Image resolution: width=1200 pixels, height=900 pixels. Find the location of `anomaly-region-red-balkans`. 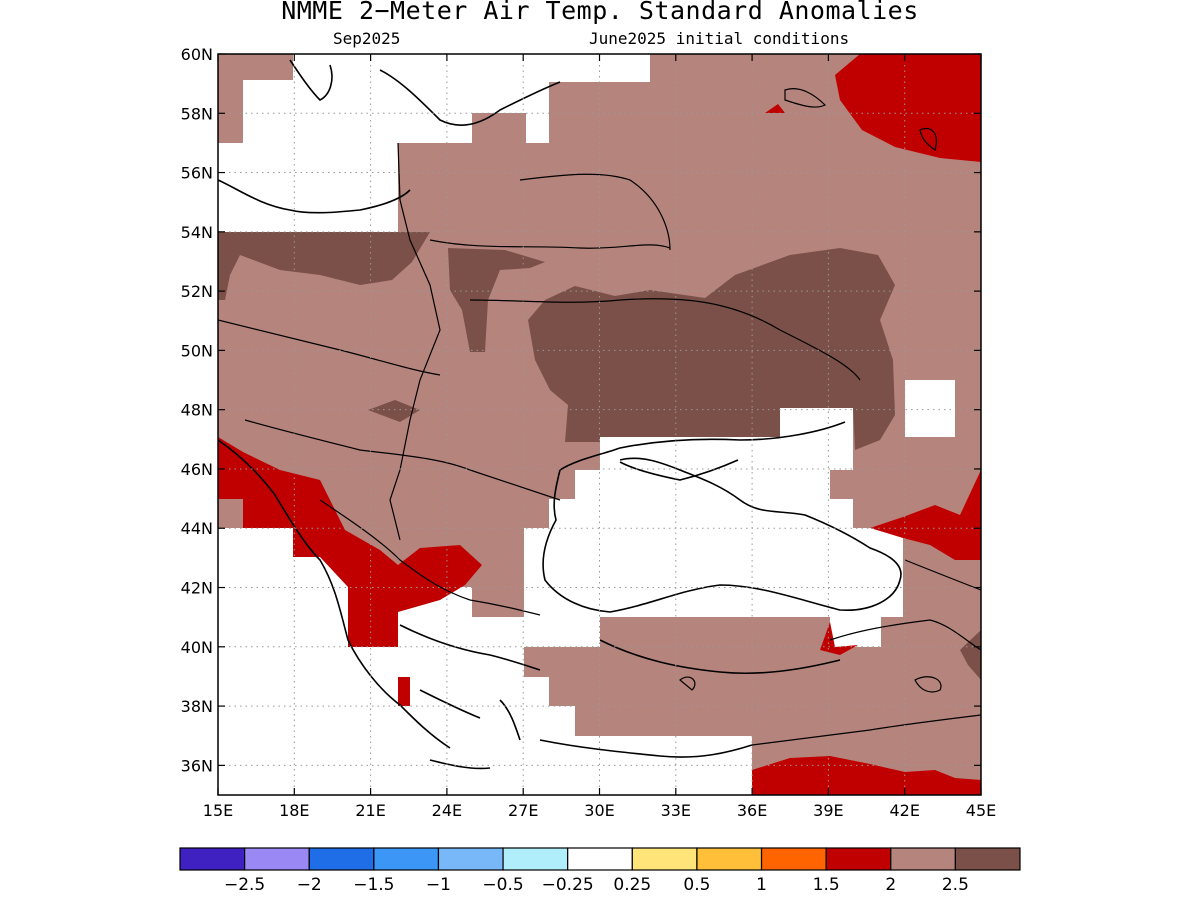

anomaly-region-red-balkans is located at coordinates (350, 542).